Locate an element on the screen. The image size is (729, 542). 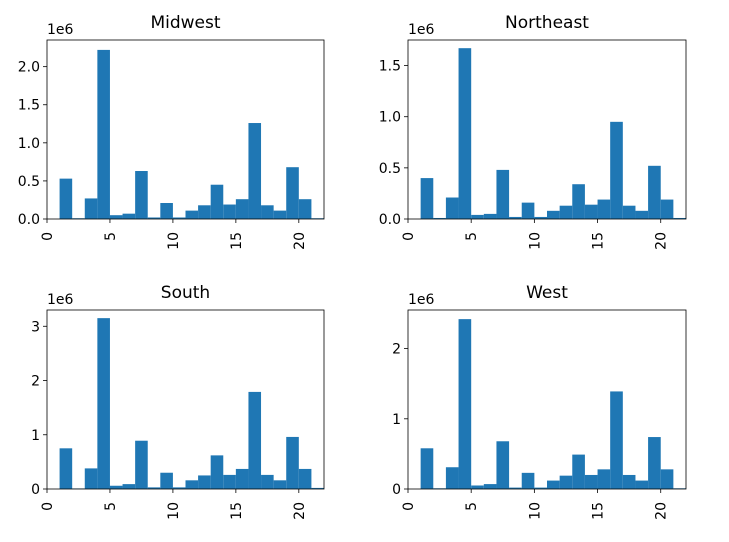
y-tick-label: 1.5 is located at coordinates (29, 106).